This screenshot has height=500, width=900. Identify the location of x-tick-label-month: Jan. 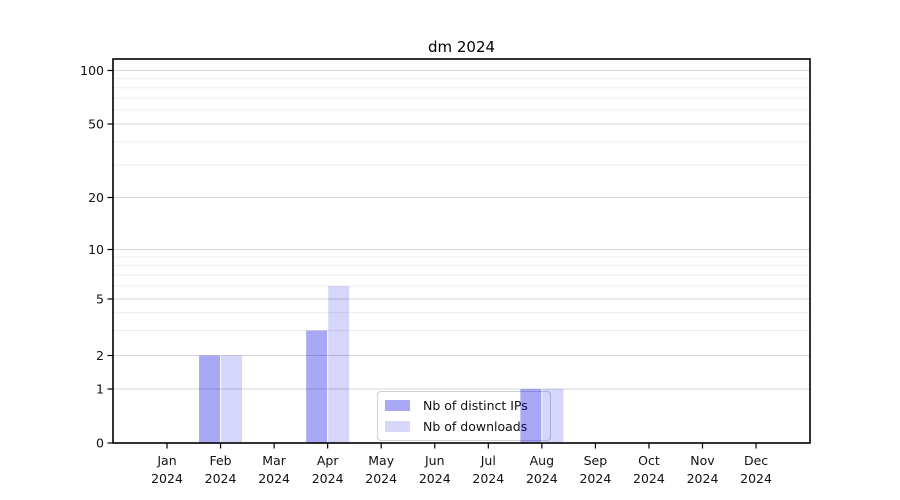
(166, 460).